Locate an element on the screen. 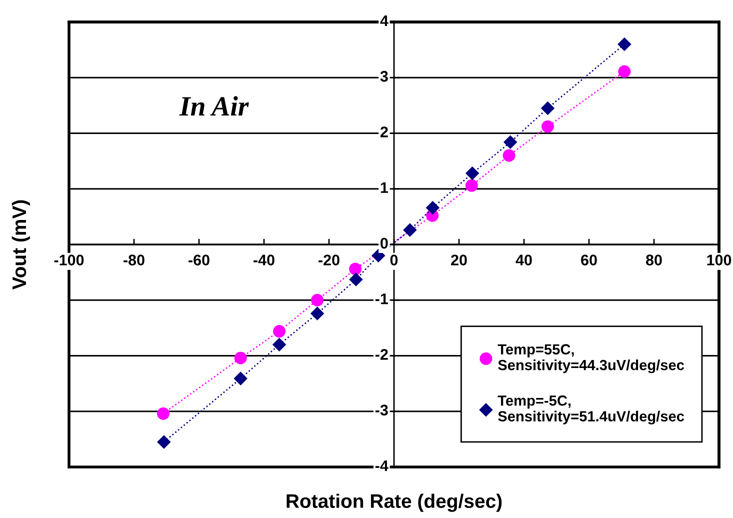 The height and width of the screenshot is (518, 733). x-axis-title: Rotation Rate (deg/sec) is located at coordinates (394, 503).